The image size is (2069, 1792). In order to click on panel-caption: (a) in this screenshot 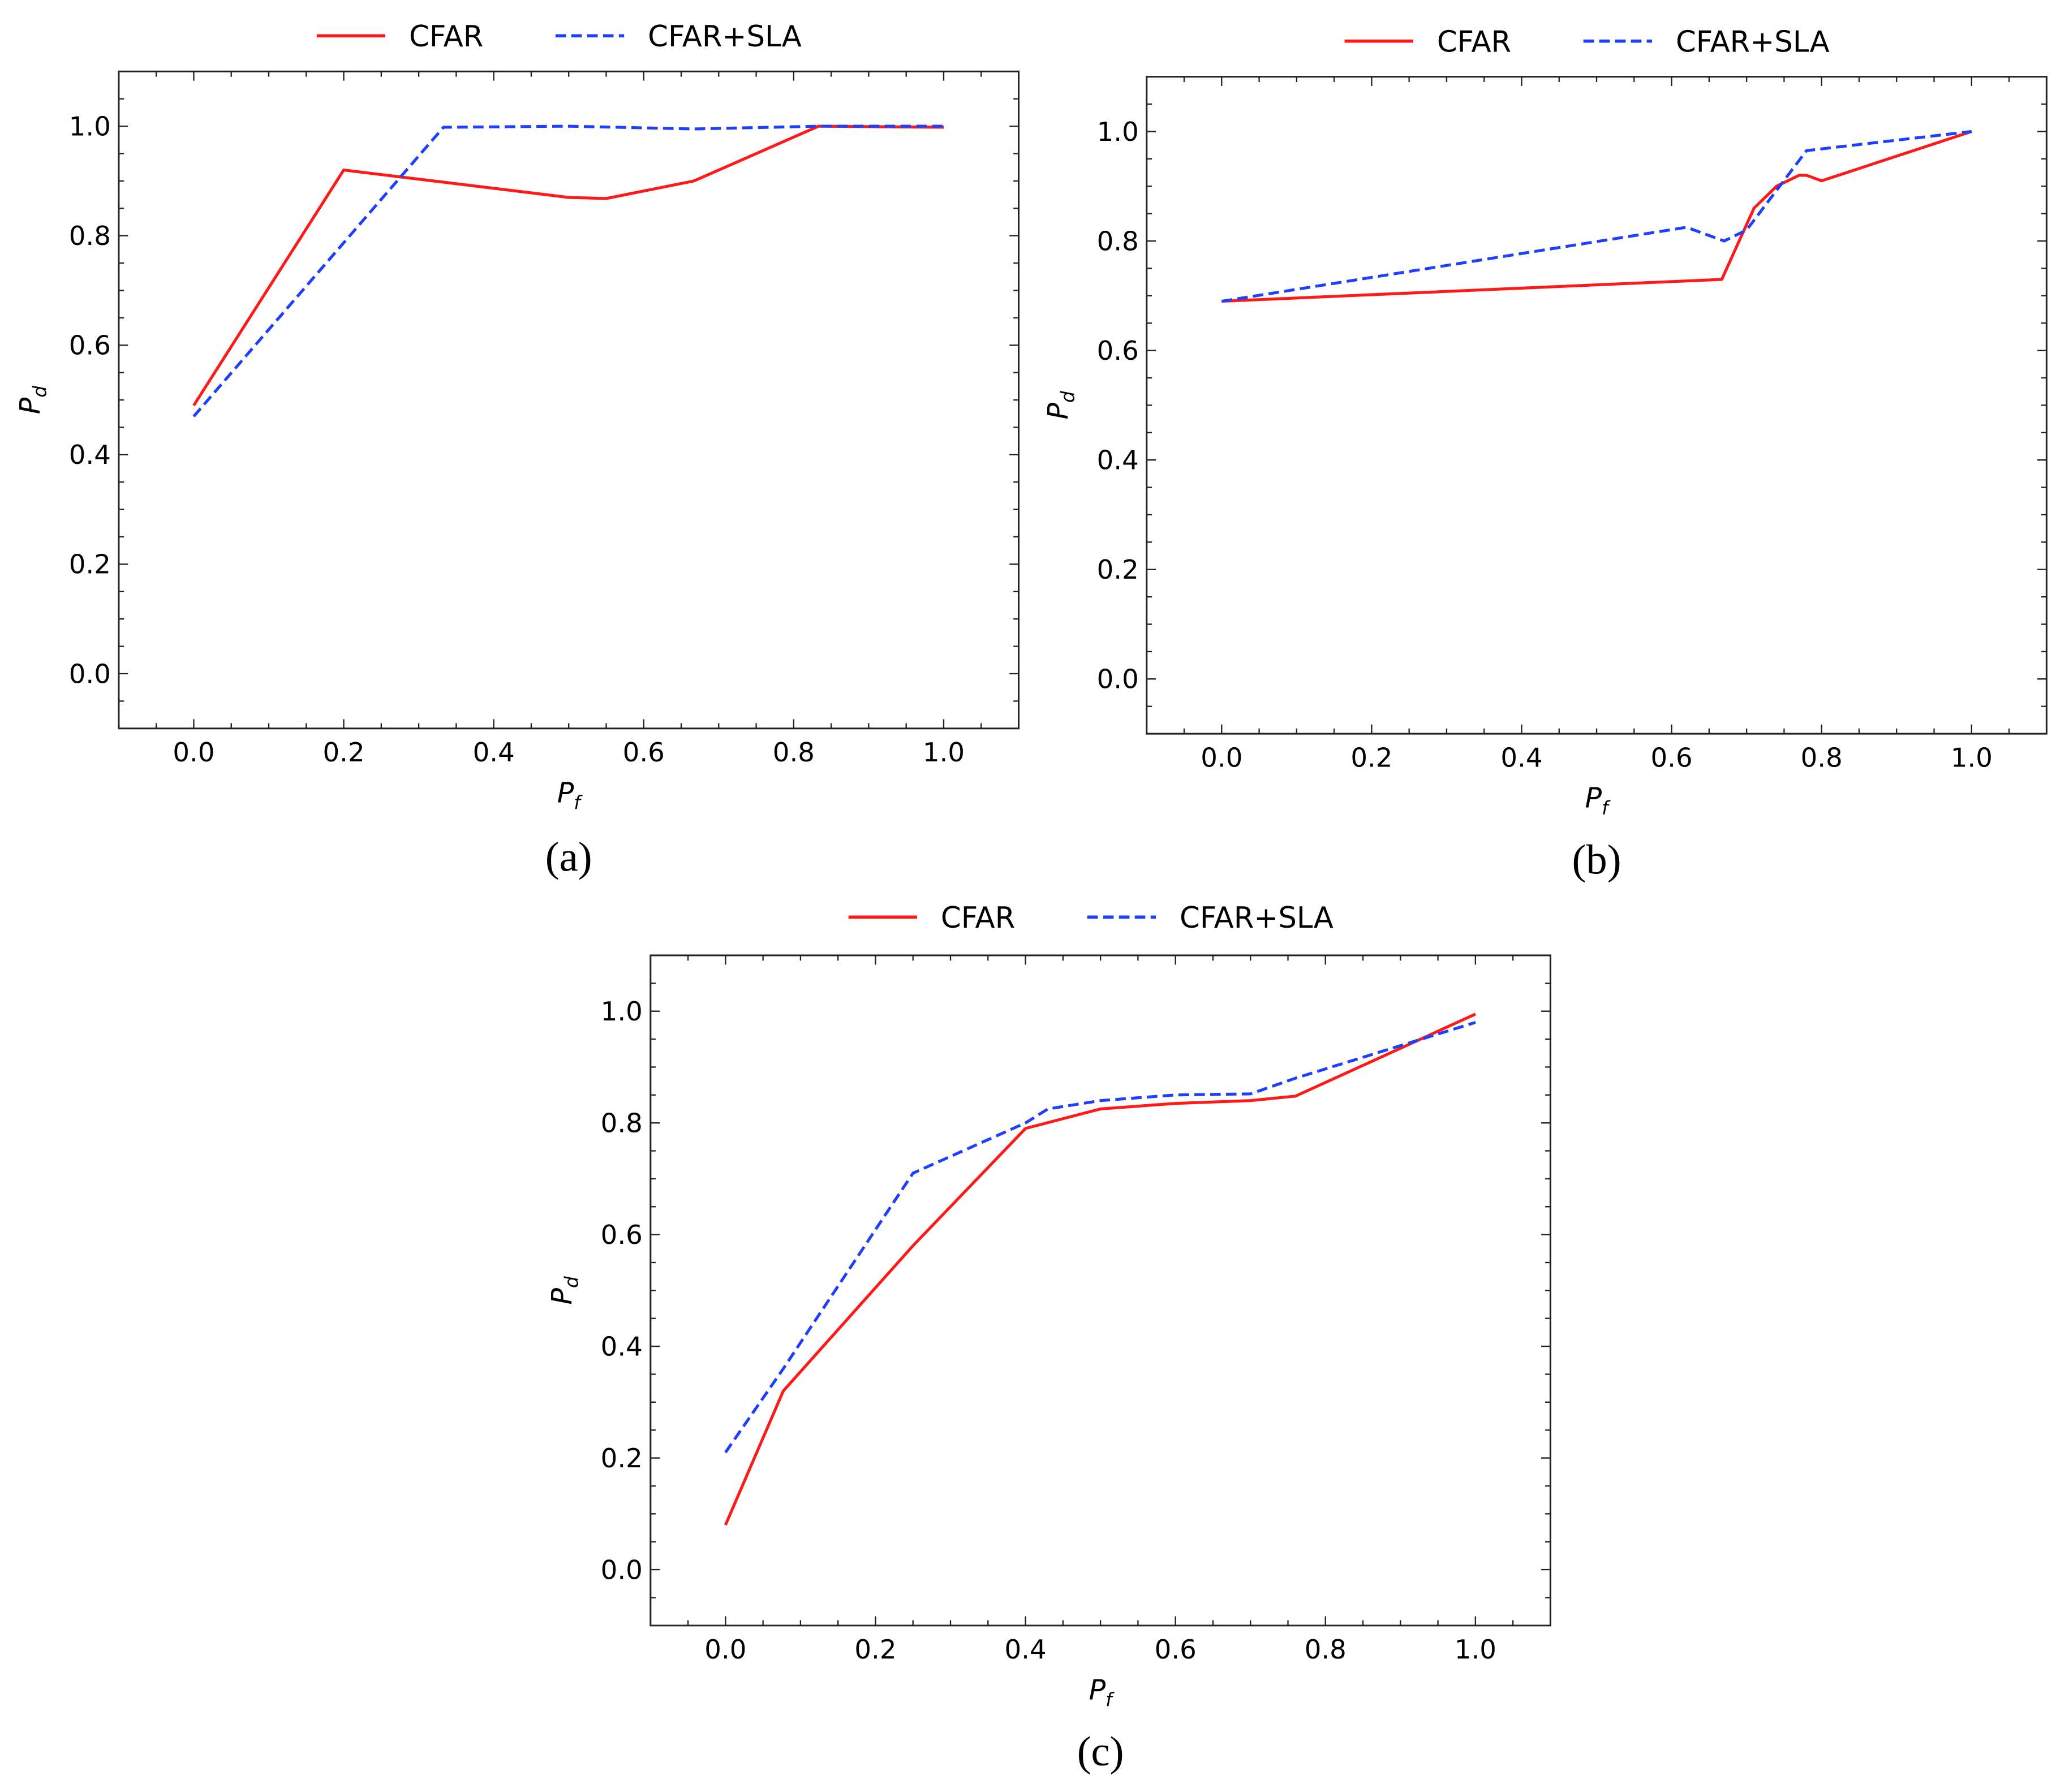, I will do `click(568, 857)`.